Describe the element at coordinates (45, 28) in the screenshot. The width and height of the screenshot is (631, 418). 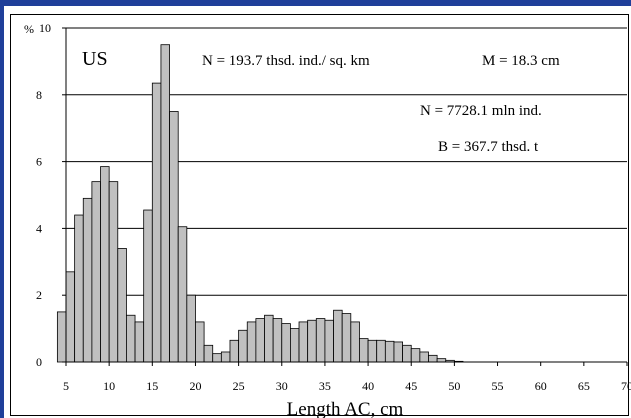
I see `y-tick-label-10: 10` at that location.